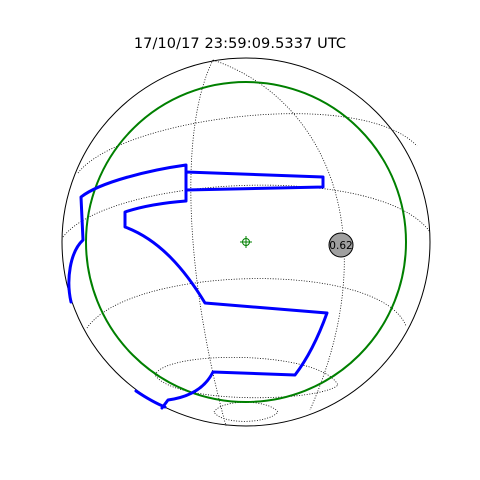  Describe the element at coordinates (246, 377) in the screenshot. I see `latitude-ellipse-south` at that location.